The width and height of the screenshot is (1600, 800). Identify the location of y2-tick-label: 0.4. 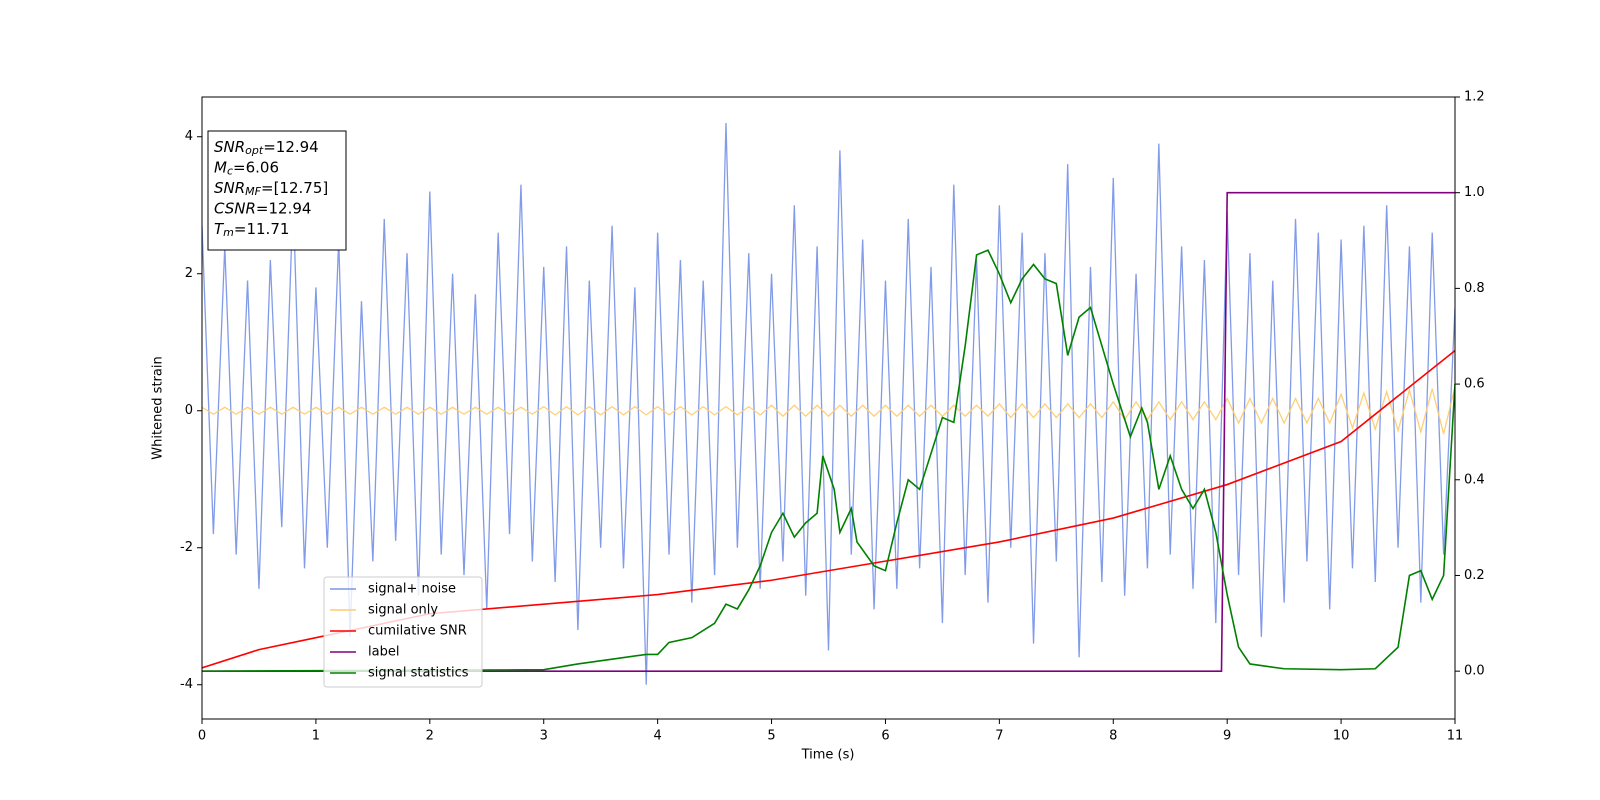
(1474, 479).